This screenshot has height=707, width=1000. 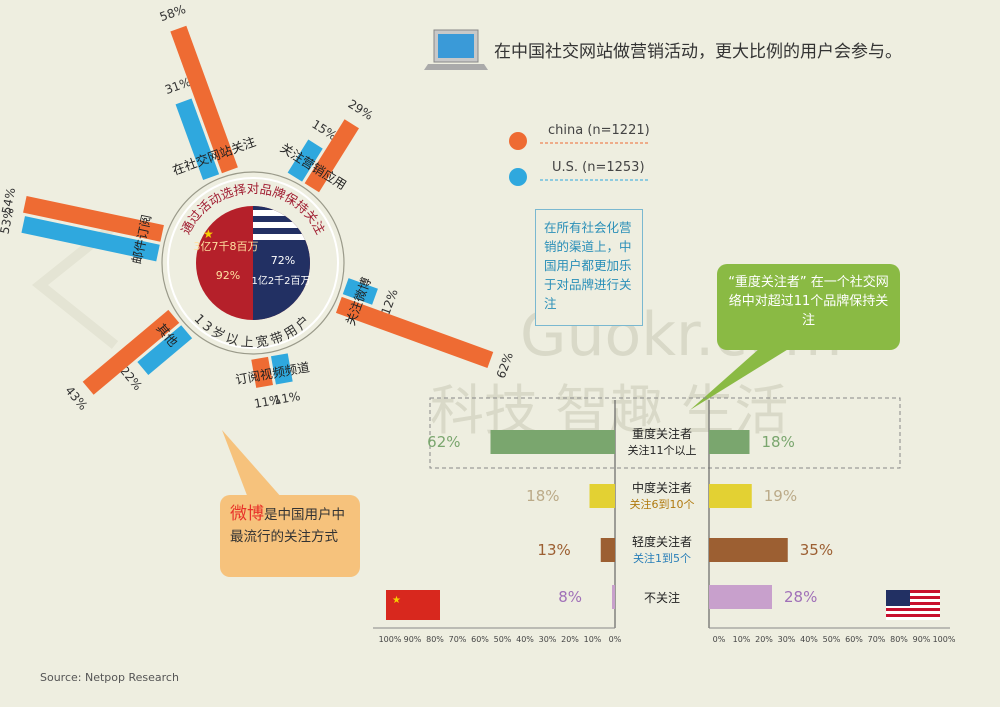 What do you see at coordinates (944, 639) in the screenshot?
I see `right-tick-label: 100%` at bounding box center [944, 639].